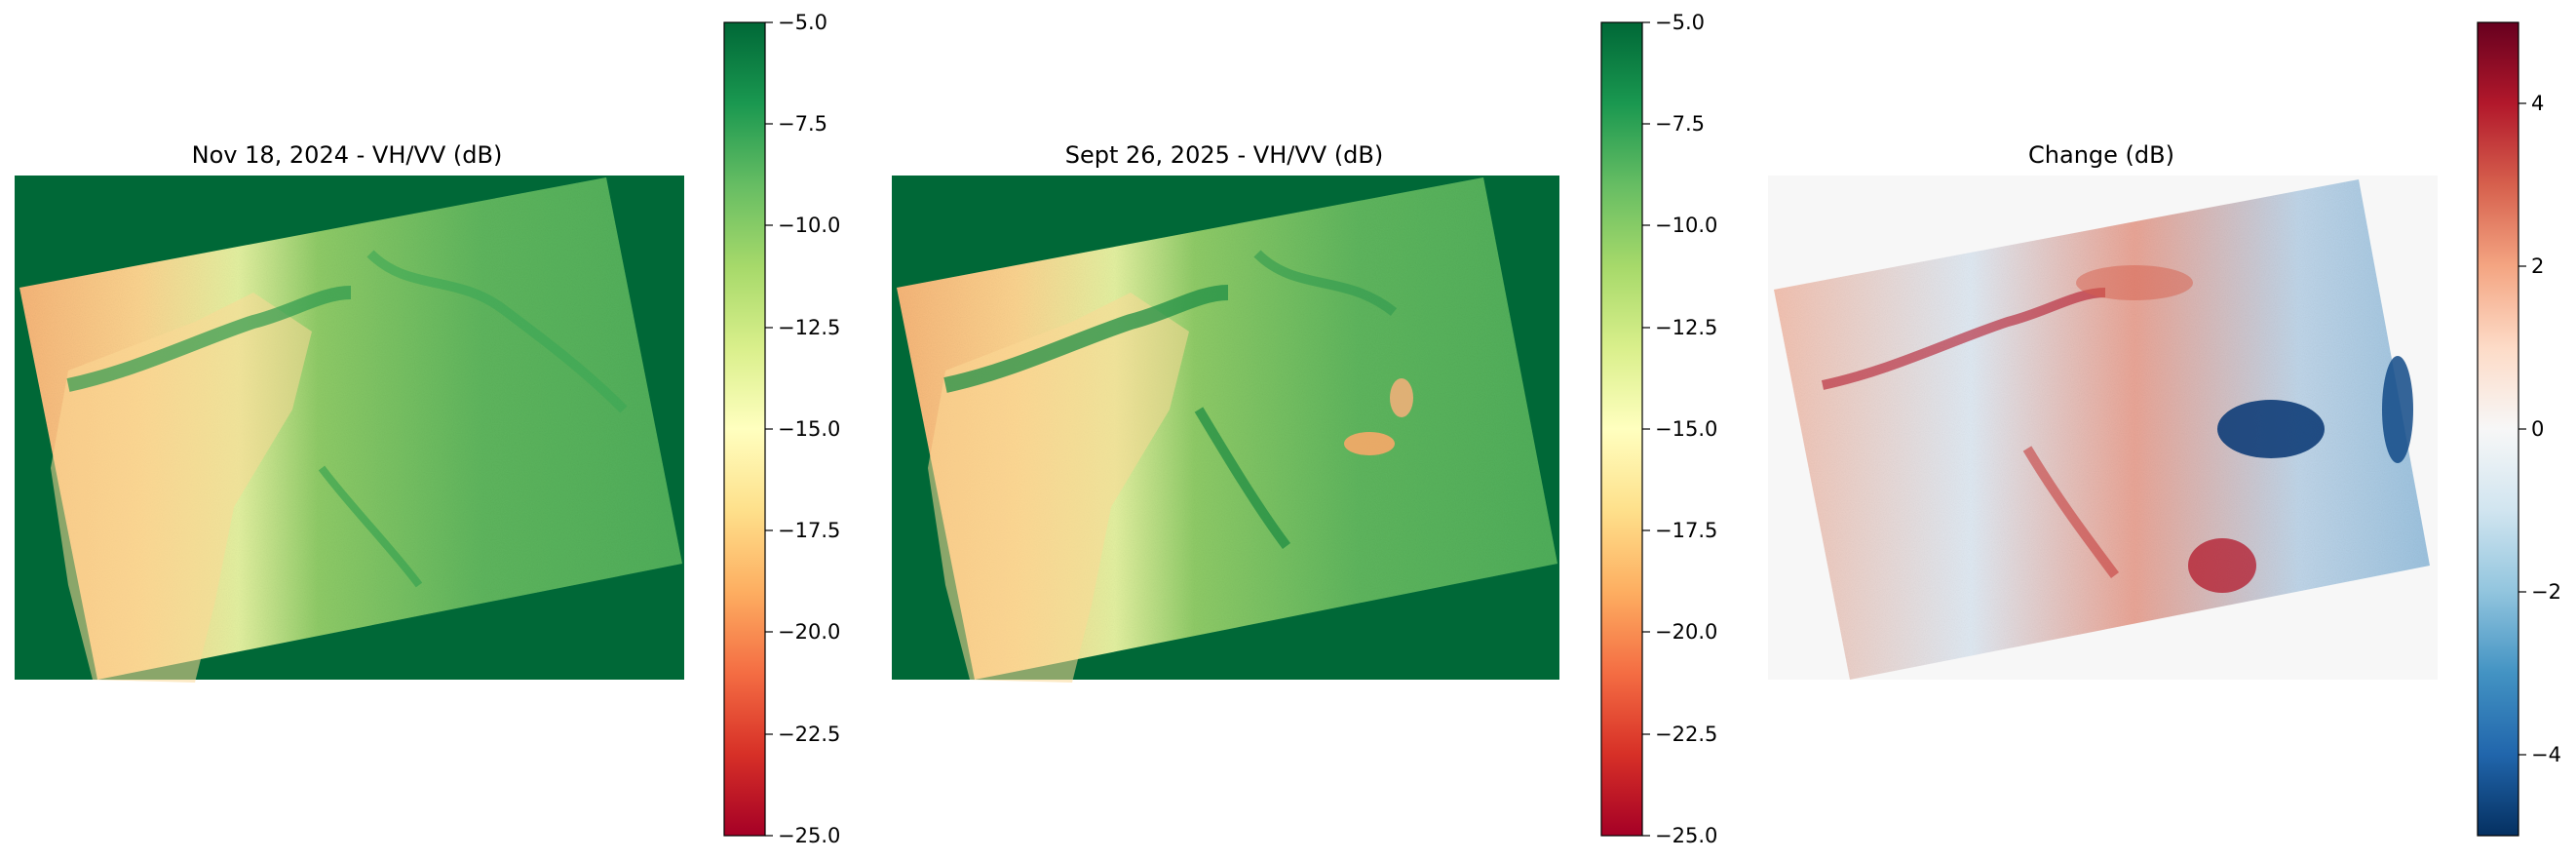 Image resolution: width=2576 pixels, height=861 pixels. Describe the element at coordinates (2101, 155) in the screenshot. I see `panel-3-title: Change (dB)` at that location.